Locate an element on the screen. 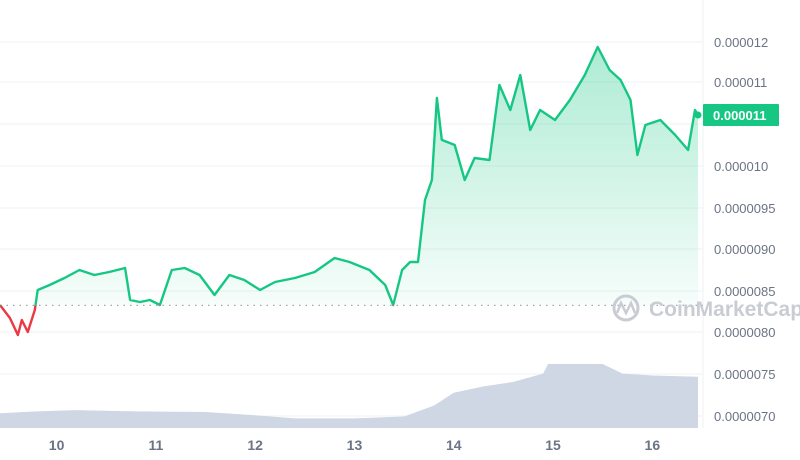 This screenshot has height=460, width=800. y-tick-label: 0.0000090 is located at coordinates (744, 249).